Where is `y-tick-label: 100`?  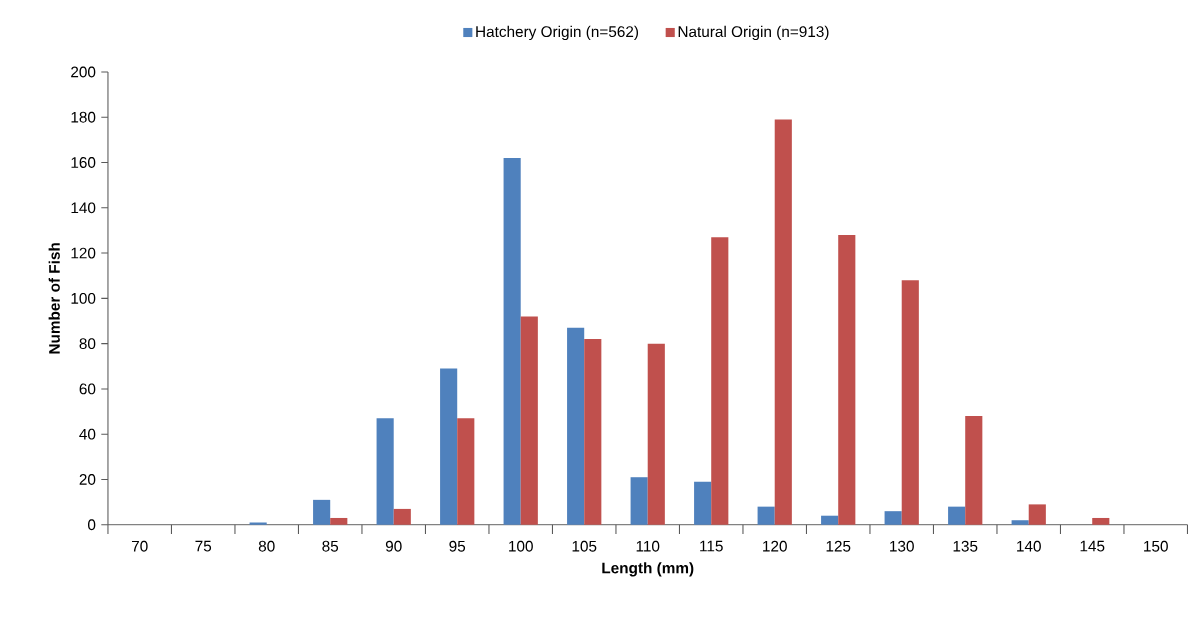
y-tick-label: 100 is located at coordinates (83, 298).